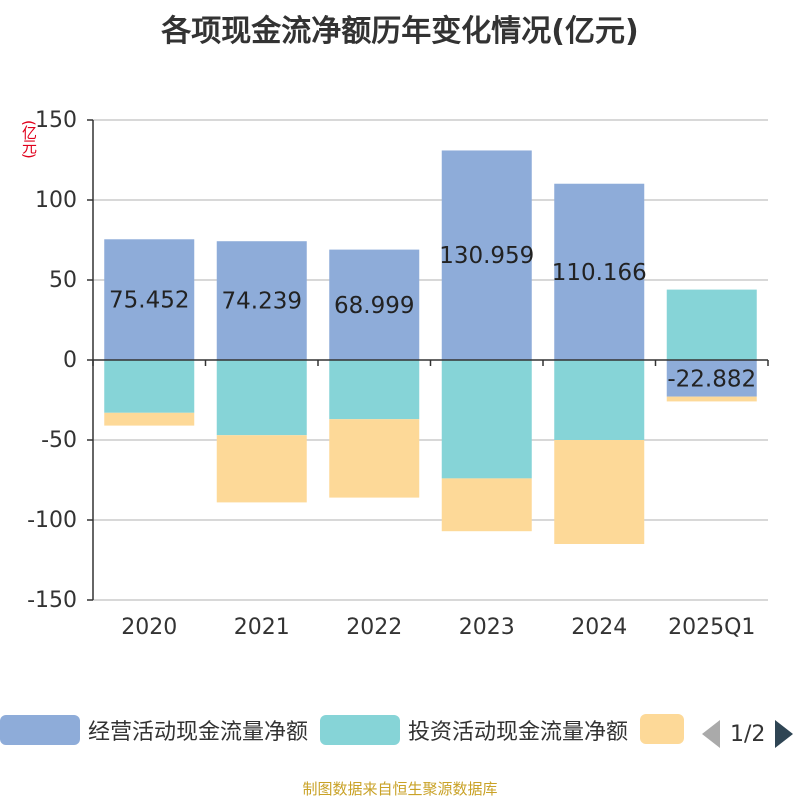 The height and width of the screenshot is (800, 800). What do you see at coordinates (149, 627) in the screenshot?
I see `x-tick-label-2020: 2020` at bounding box center [149, 627].